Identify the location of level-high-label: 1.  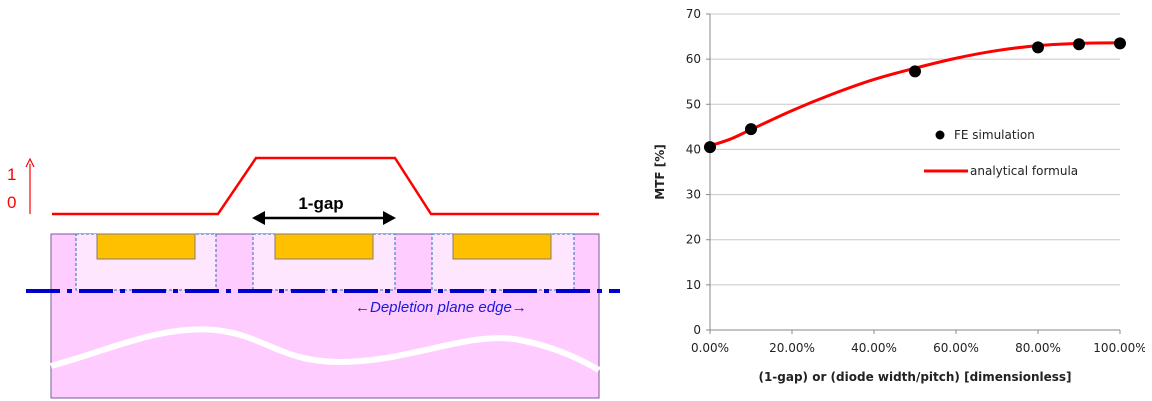
(11, 174).